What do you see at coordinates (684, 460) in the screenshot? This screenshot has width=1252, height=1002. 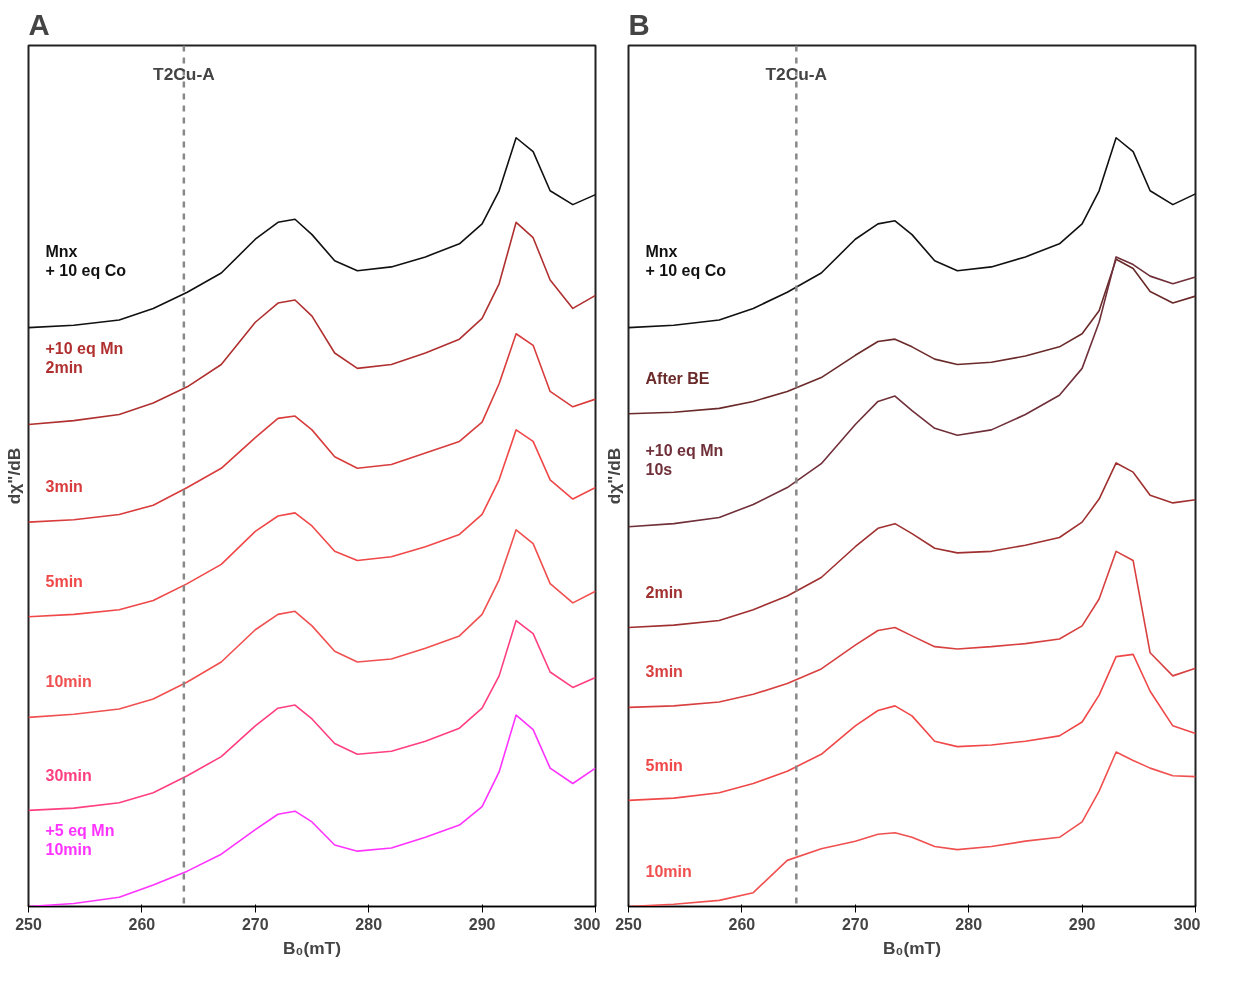 I see `text: +10 eq Mn 10s` at bounding box center [684, 460].